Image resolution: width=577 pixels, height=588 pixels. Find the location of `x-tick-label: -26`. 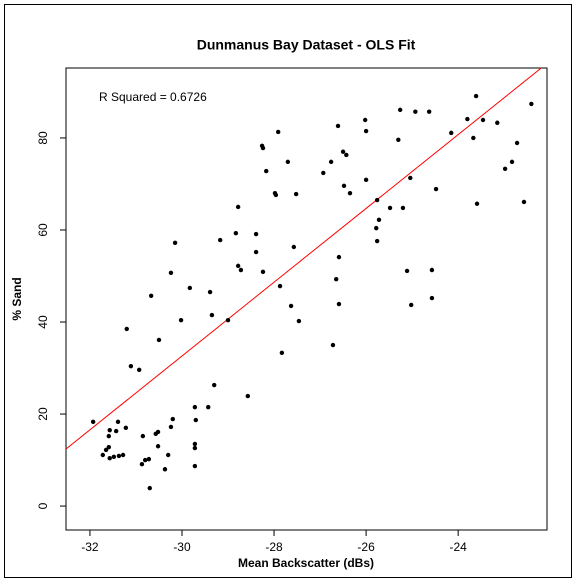

x-tick-label: -26 is located at coordinates (366, 547).